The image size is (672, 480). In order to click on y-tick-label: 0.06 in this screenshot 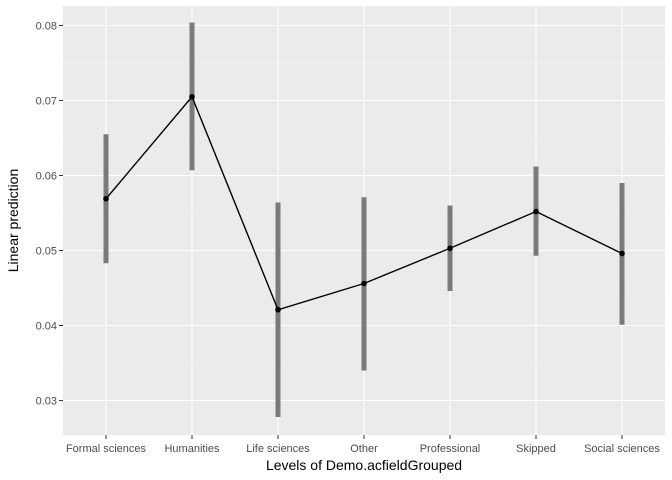, I will do `click(46, 177)`.